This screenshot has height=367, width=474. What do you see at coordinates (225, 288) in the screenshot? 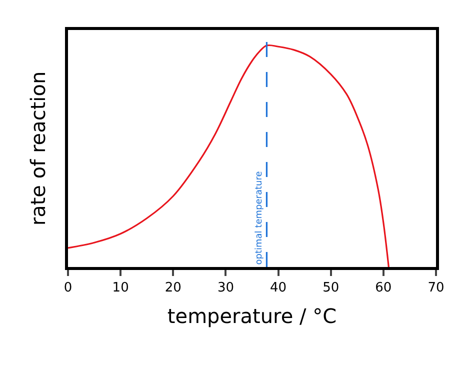
I see `x-tick-label: 30` at bounding box center [225, 288].